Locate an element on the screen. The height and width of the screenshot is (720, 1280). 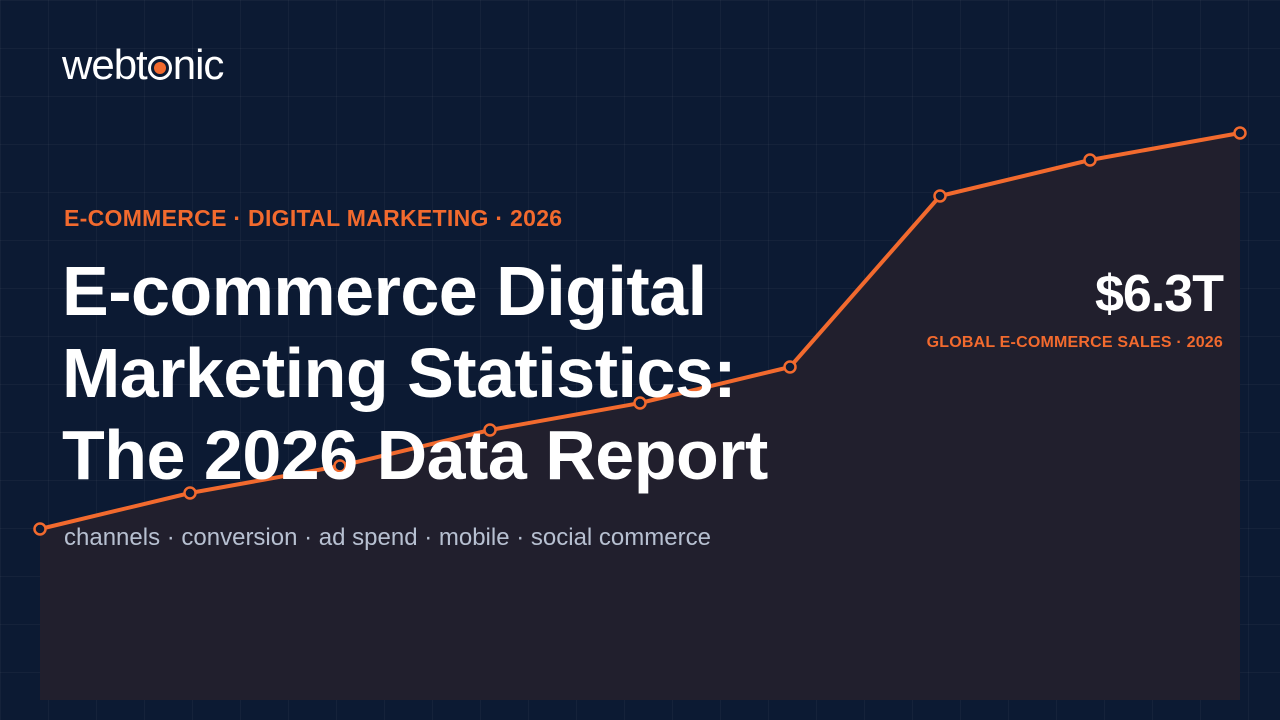
title-line-3: The 2026 Data Report is located at coordinates (415, 455).